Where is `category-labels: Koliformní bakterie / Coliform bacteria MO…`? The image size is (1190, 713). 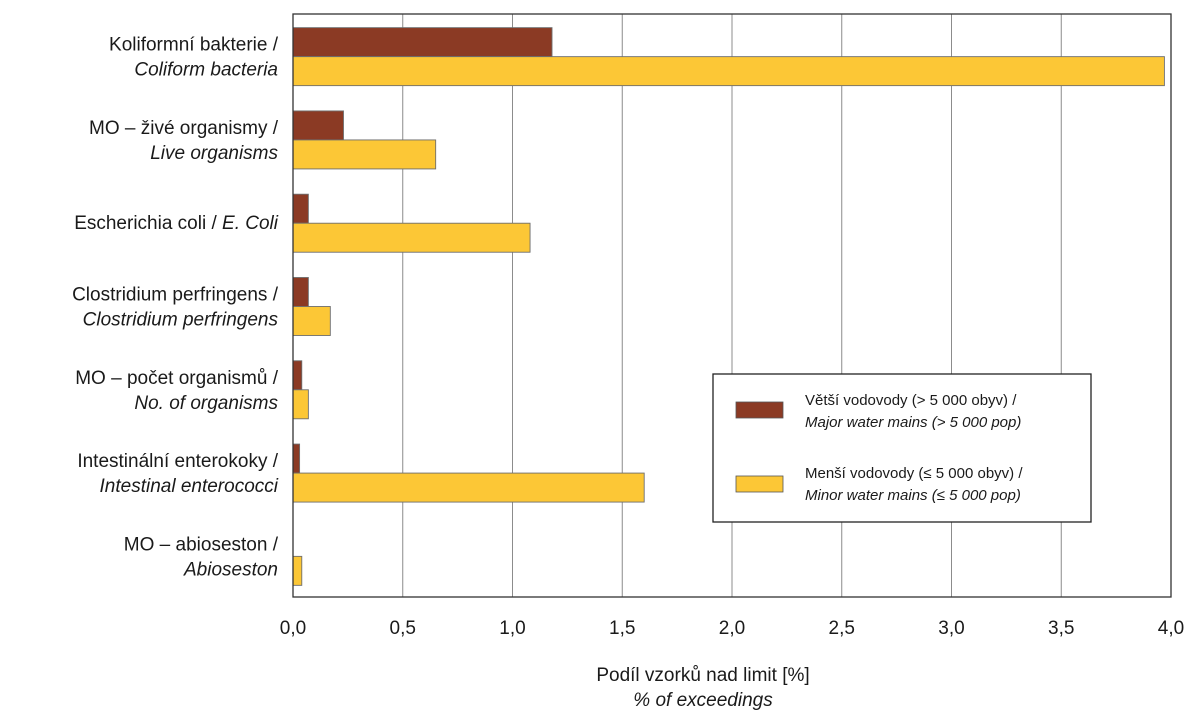 category-labels: Koliformní bakterie / Coliform bacteria MO… is located at coordinates (175, 308).